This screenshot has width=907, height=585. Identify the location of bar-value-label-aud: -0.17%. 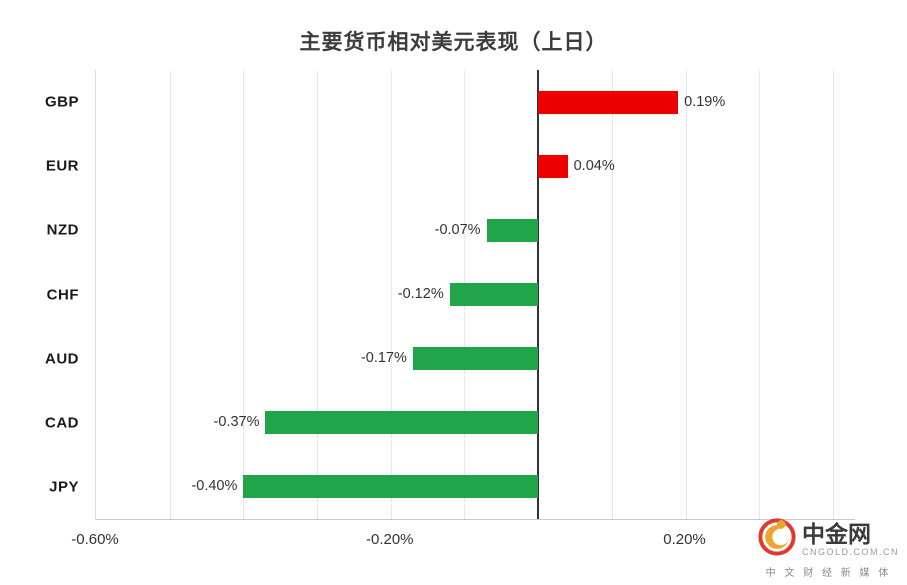
(383, 358).